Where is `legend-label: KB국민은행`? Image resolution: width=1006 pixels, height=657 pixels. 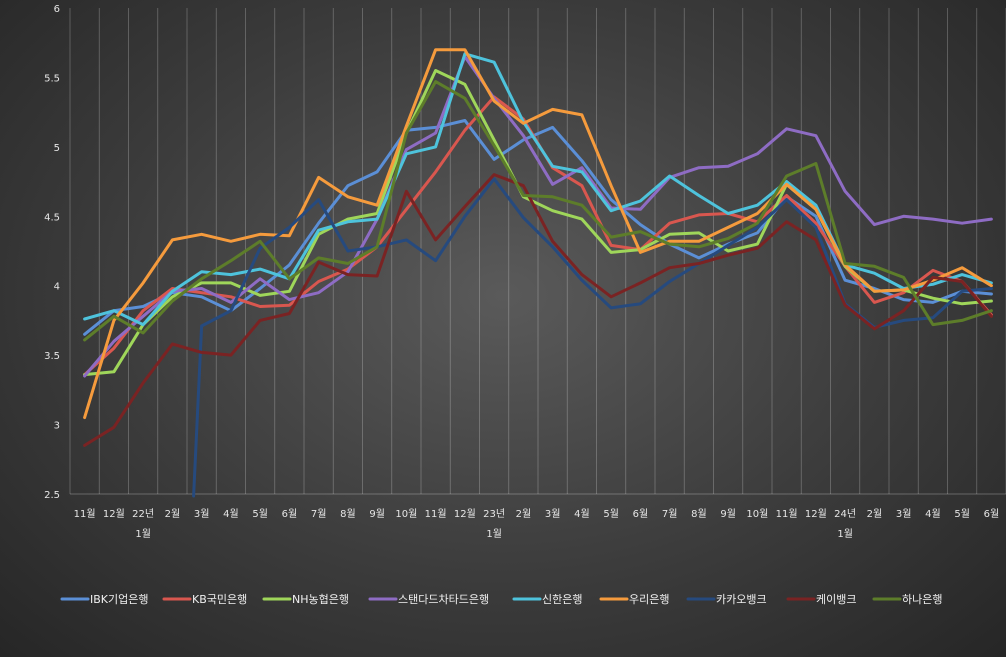 legend-label: KB국민은행 is located at coordinates (219, 599).